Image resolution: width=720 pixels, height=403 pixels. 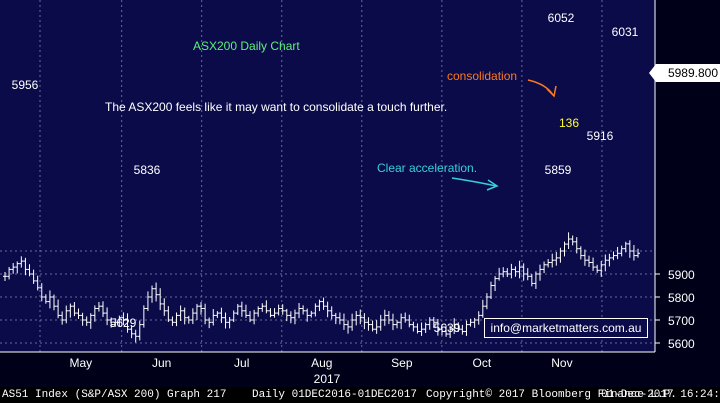 I want to click on y-tick-label: 5600, so click(x=681, y=344).